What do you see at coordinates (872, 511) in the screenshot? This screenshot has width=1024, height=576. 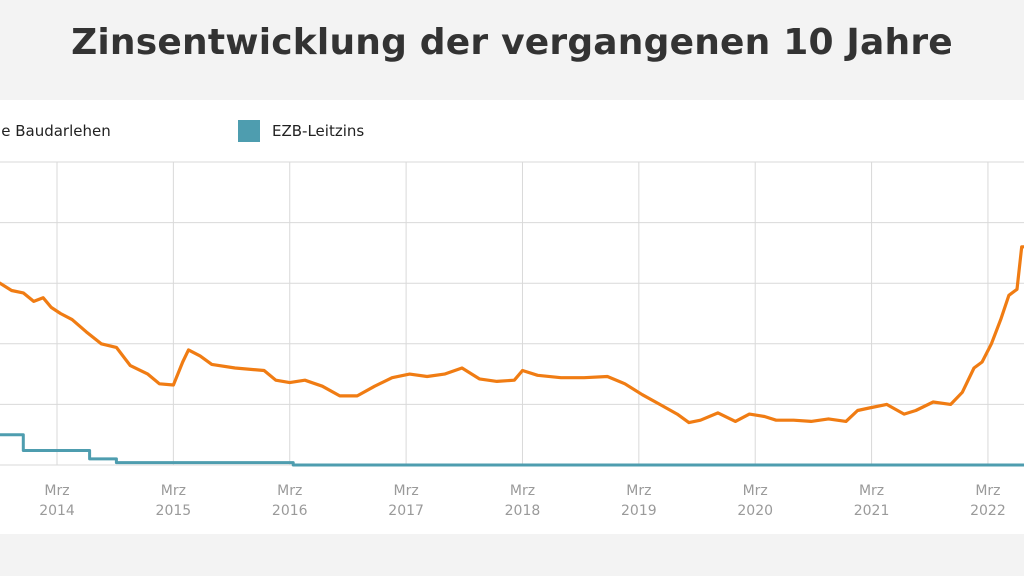 I see `x-tick-year-7: 2021` at bounding box center [872, 511].